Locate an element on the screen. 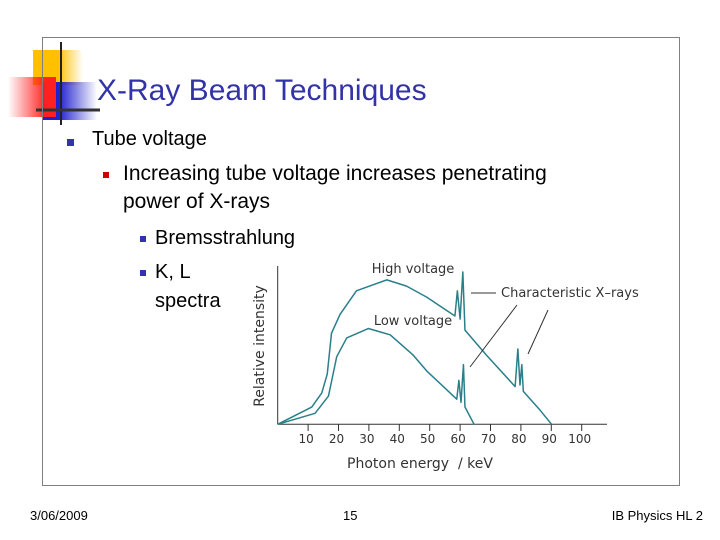 This screenshot has height=540, width=720. bullet-icon is located at coordinates (70, 142).